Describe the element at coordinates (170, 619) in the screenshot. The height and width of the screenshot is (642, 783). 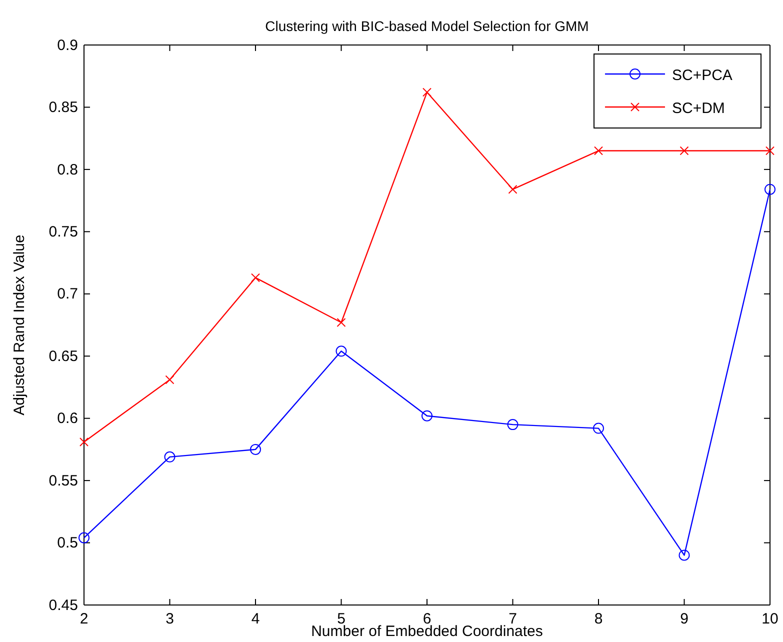
I see `x-tick-label: 3` at that location.